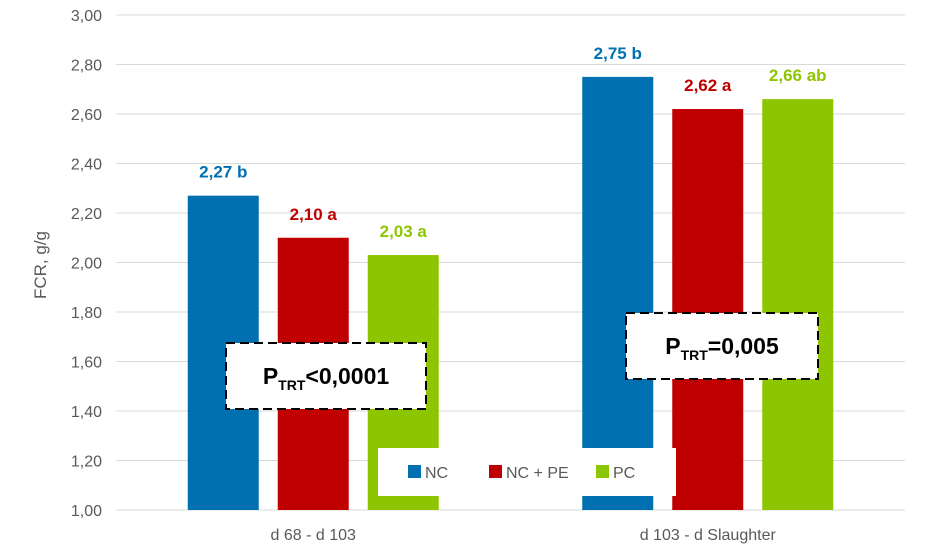  Describe the element at coordinates (86, 16) in the screenshot. I see `y-tick-label: 3,00` at that location.